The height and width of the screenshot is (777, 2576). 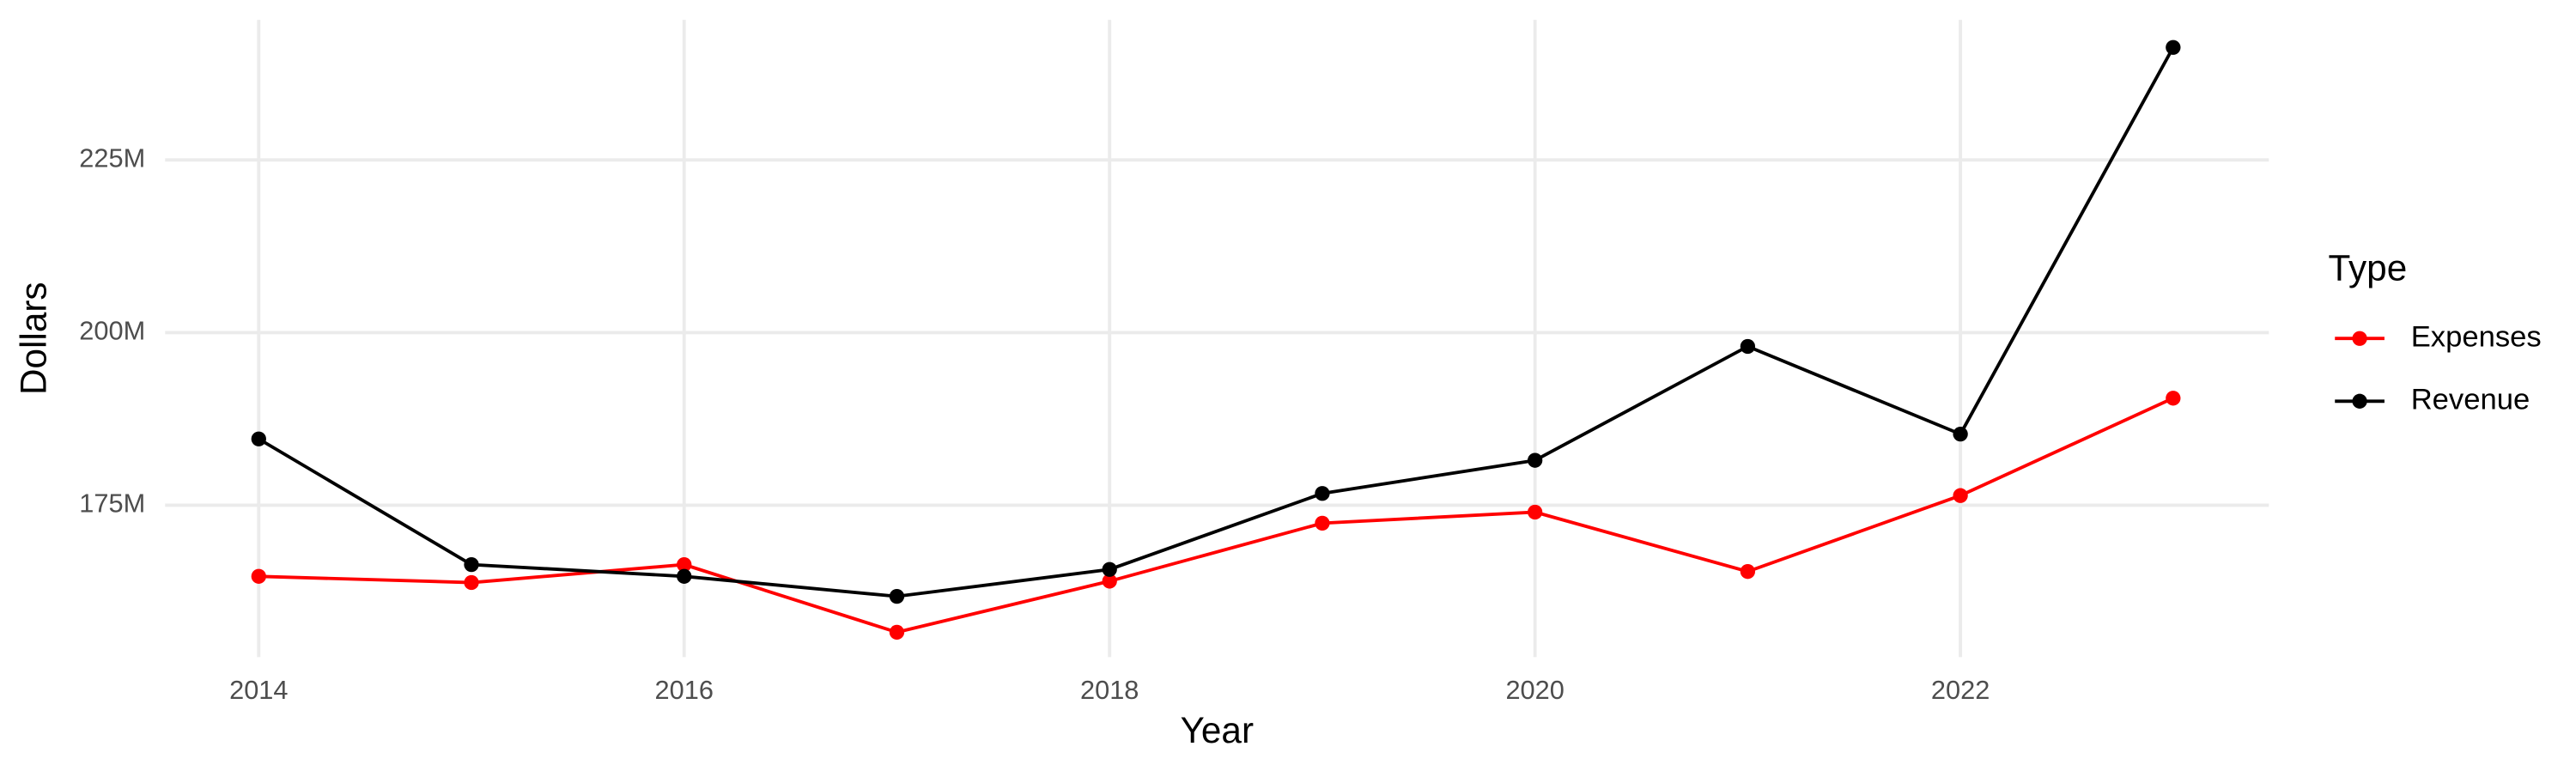 I want to click on y-tick-label: 175M, so click(x=112, y=504).